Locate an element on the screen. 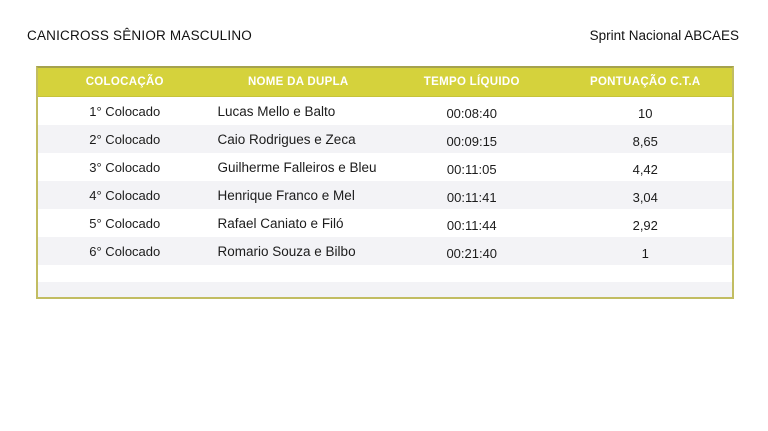  cell-tempo: 00:11:44 is located at coordinates (471, 225).